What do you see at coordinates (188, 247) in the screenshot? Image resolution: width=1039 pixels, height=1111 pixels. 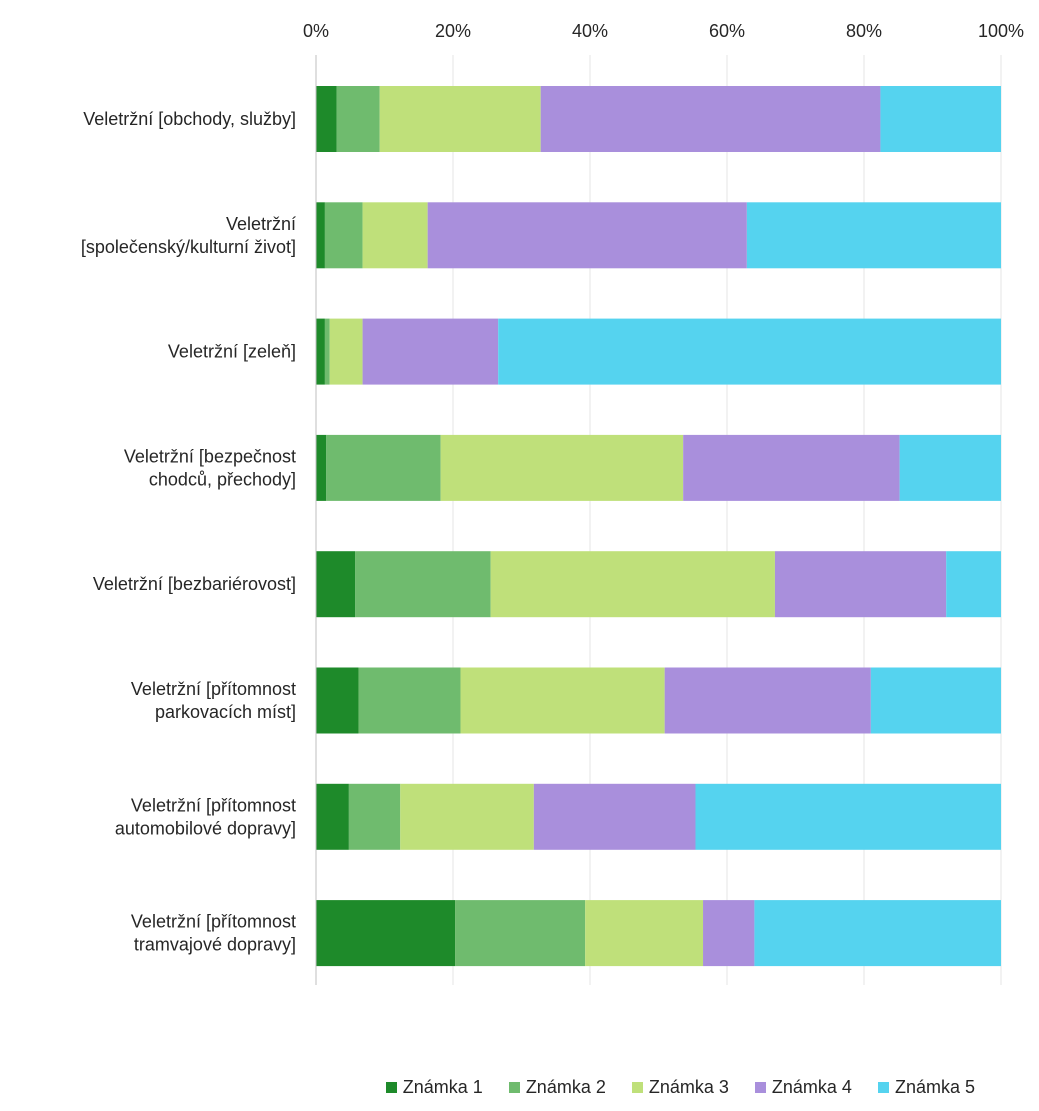 I see `category-label-line: [společenský/kulturní život]` at bounding box center [188, 247].